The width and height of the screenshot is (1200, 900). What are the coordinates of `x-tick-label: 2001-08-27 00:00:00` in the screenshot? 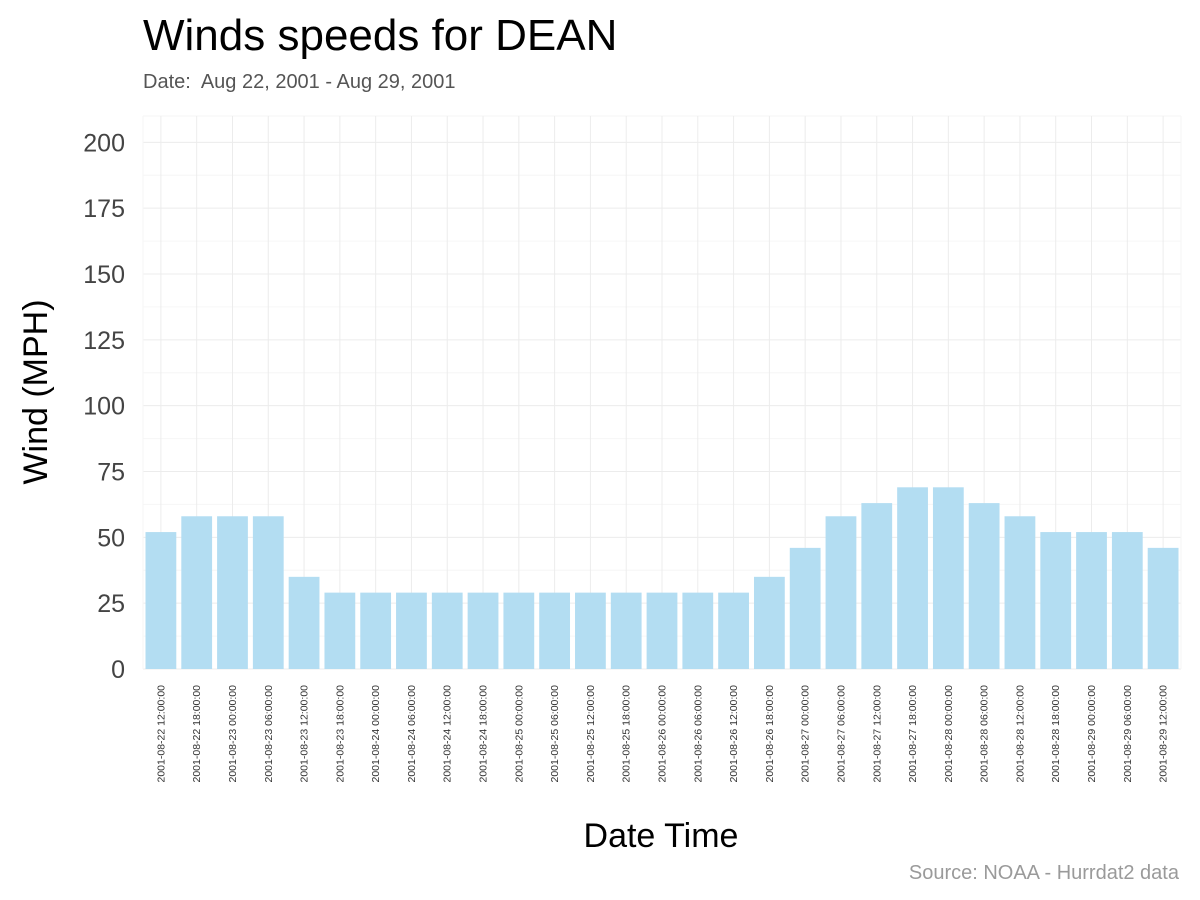 It's located at (806, 734).